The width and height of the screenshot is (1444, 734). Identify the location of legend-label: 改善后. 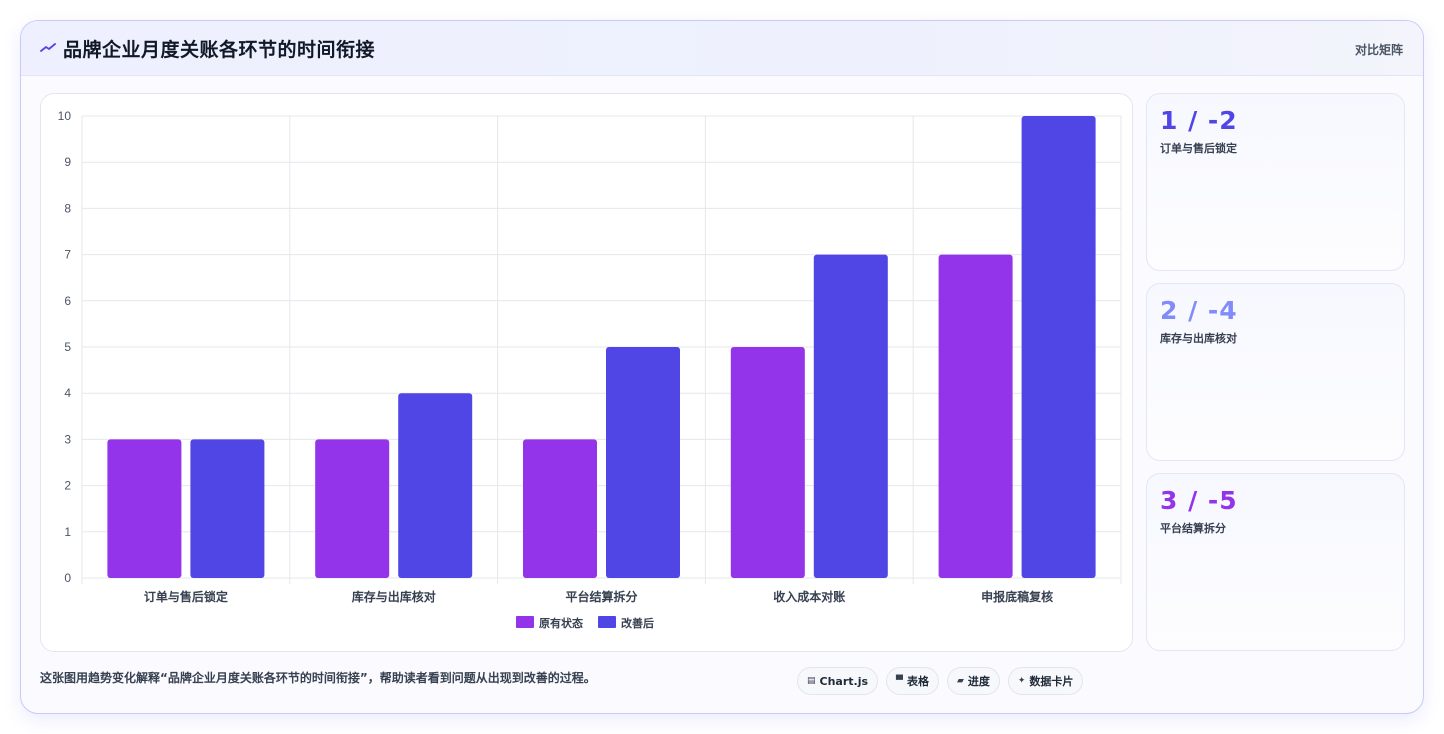
(637, 623).